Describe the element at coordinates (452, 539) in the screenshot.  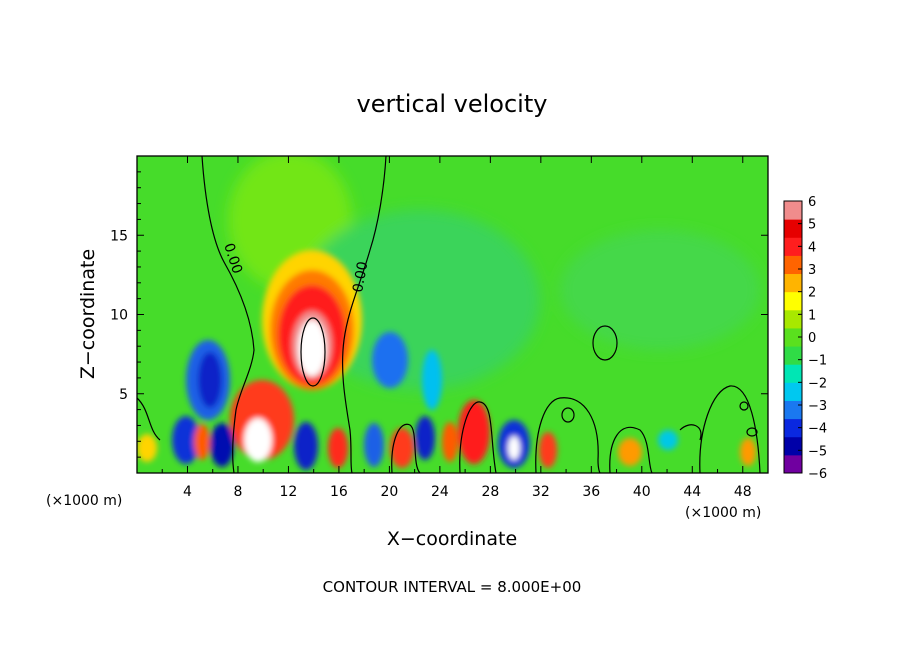
I see `x-axis-label: X−coordinate` at that location.